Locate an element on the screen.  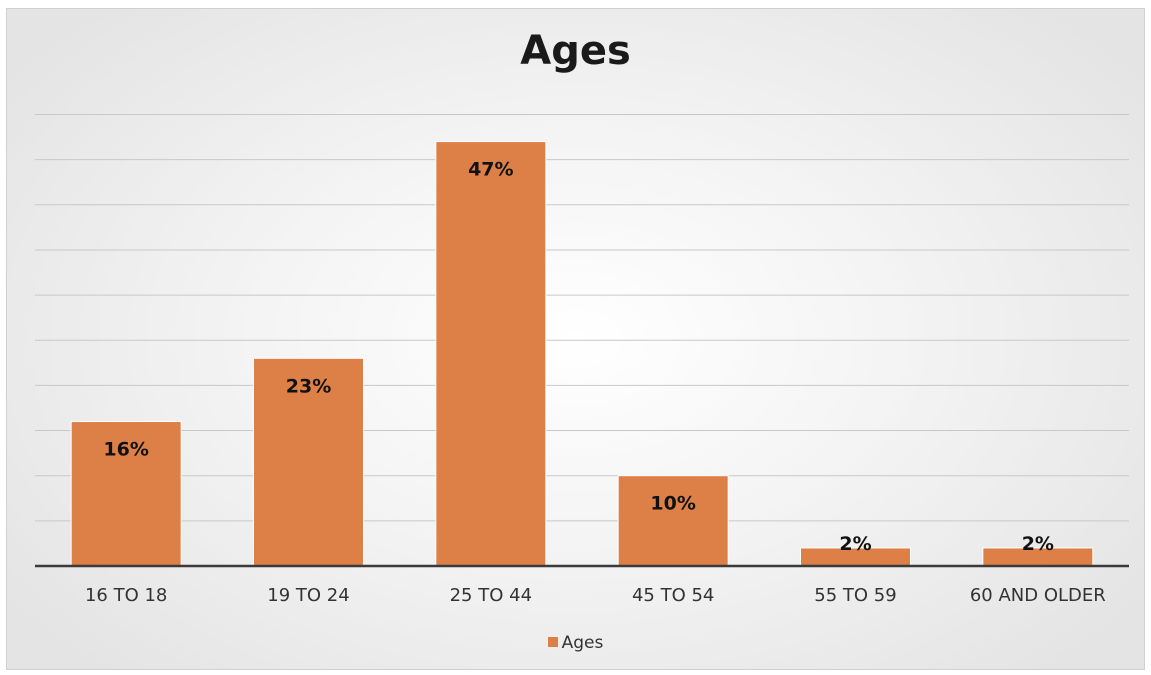
data-label: 10% is located at coordinates (672, 504).